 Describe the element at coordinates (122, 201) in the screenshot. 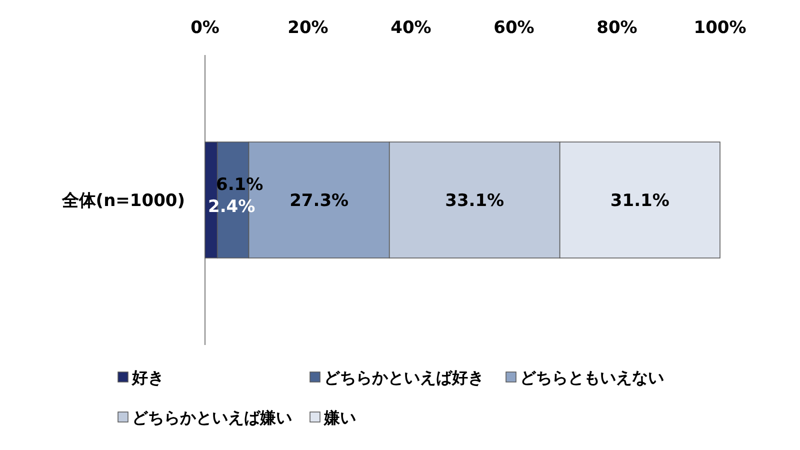

I see `y-tick-label: 全体(n=1000)` at that location.